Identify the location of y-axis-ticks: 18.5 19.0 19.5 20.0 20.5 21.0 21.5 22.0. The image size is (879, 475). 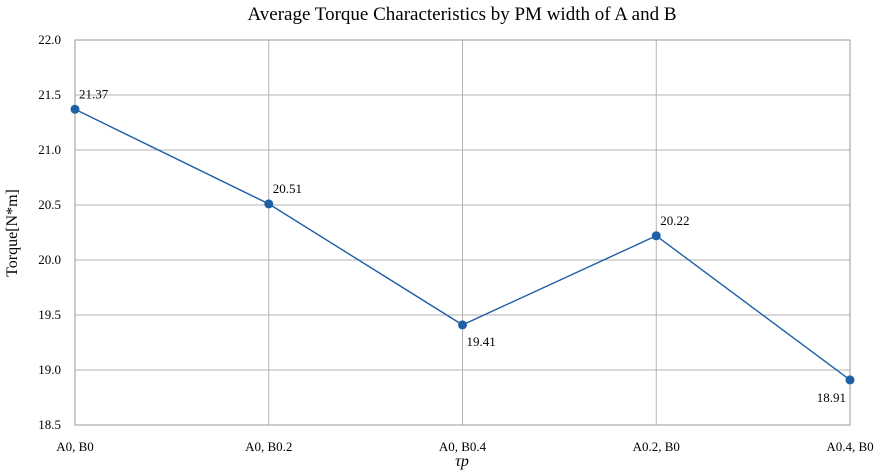
(49, 232).